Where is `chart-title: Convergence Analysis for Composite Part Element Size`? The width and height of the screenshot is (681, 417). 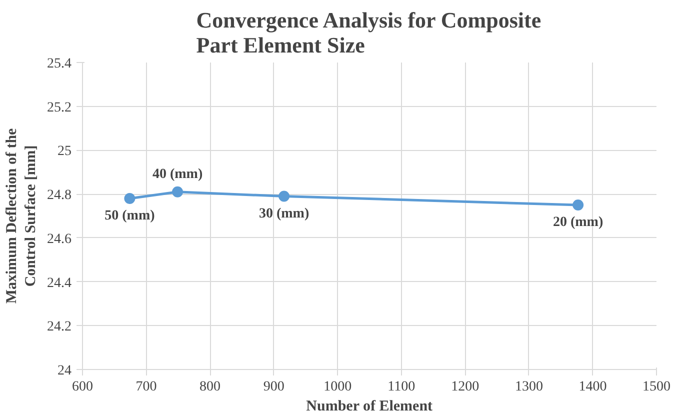 chart-title: Convergence Analysis for Composite Part Element Size is located at coordinates (369, 33).